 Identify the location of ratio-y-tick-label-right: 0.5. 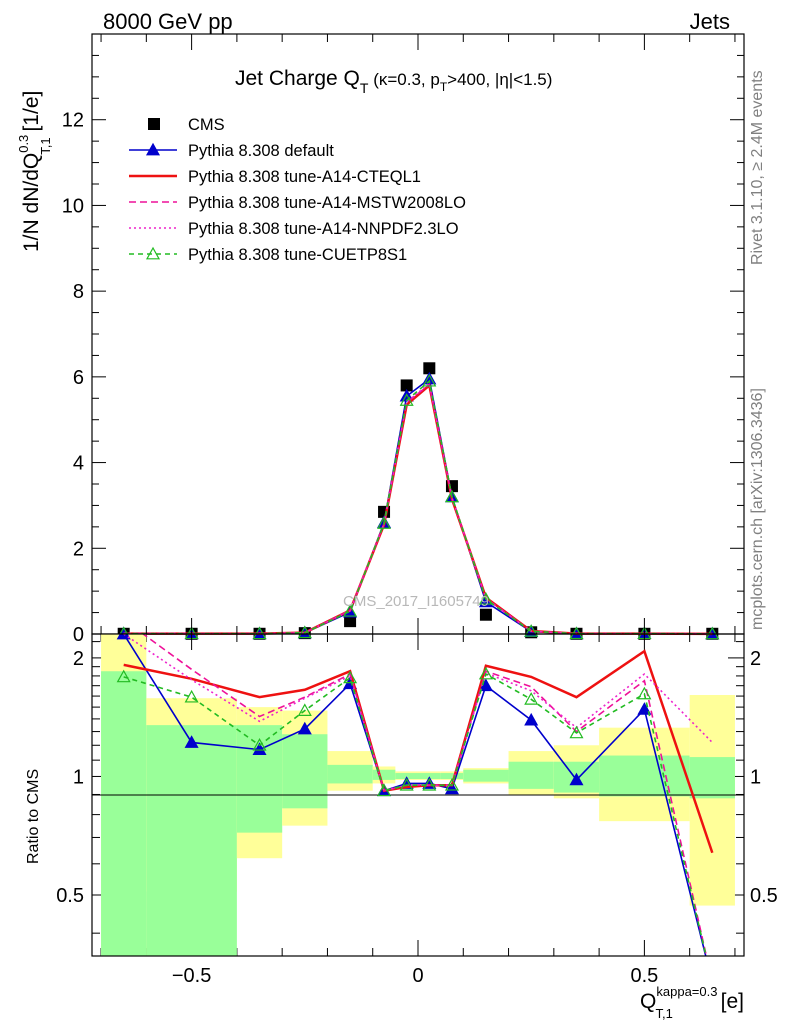
(764, 896).